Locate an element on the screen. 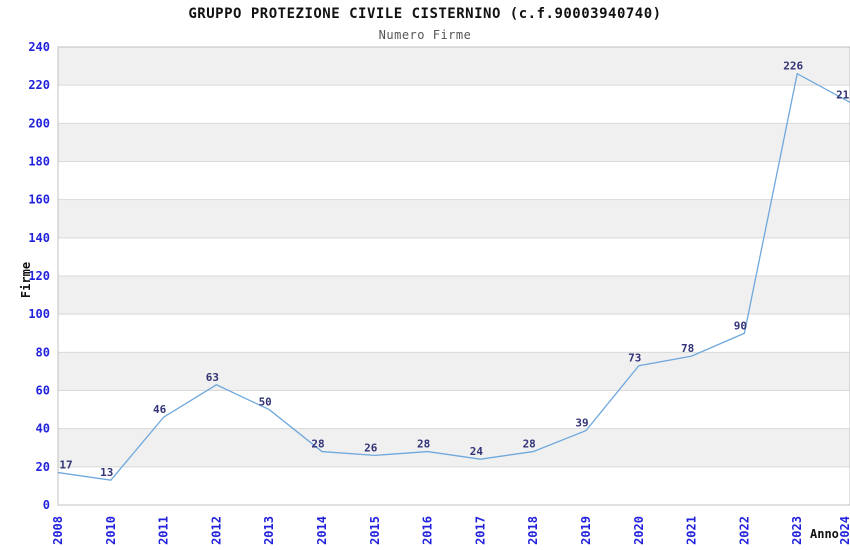  x-tick-label: 2024 is located at coordinates (844, 530).